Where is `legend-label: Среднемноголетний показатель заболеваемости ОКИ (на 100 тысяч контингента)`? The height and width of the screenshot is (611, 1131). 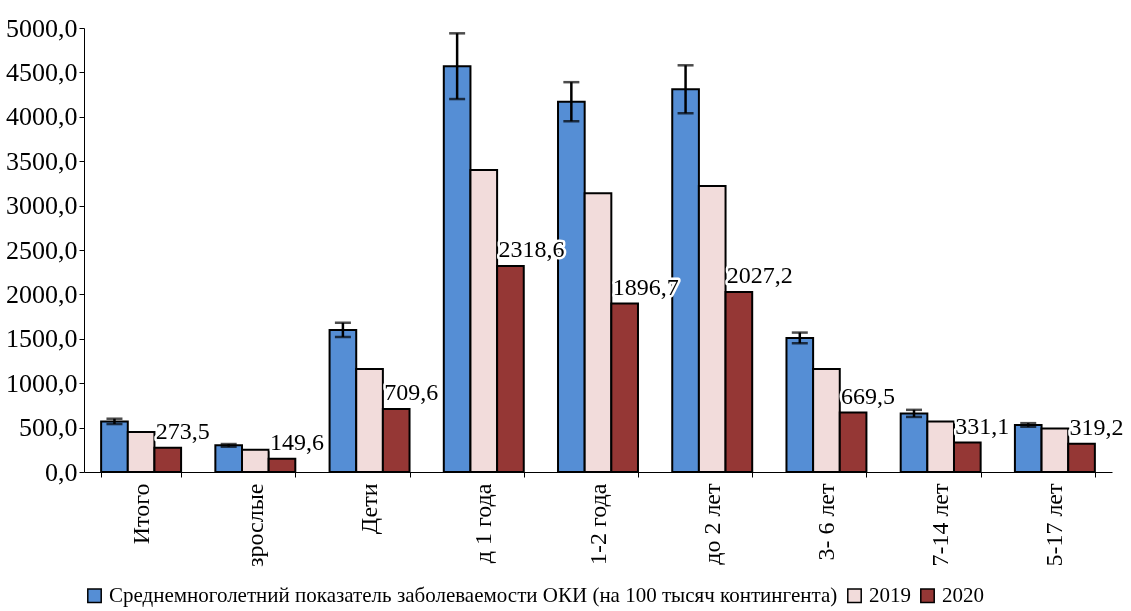
legend-label: Среднемноголетний показатель заболеваемости ОКИ (на 100 тысяч контингента) is located at coordinates (473, 594).